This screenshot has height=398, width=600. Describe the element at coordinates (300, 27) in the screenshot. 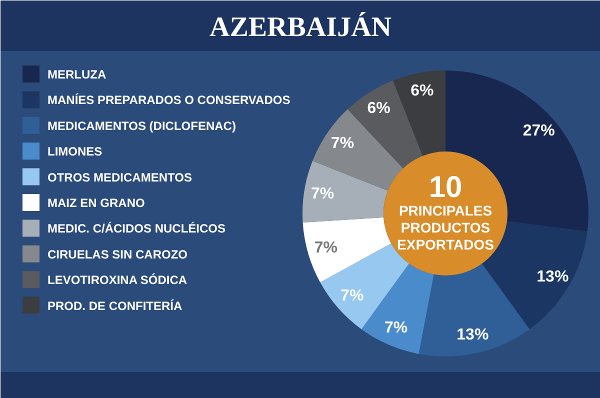

I see `chart-title: AZERBAIJÁN` at that location.